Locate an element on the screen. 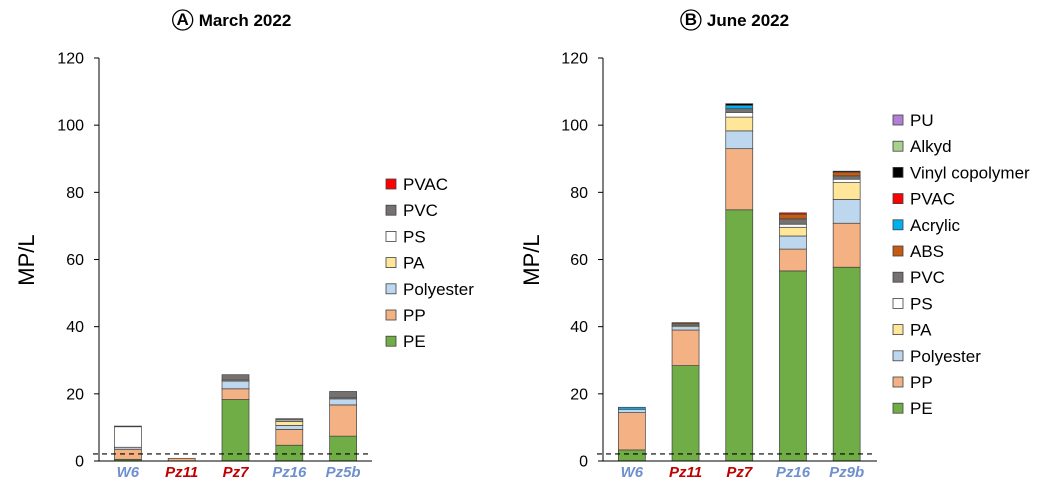  bar-segment-pz9b-polyester is located at coordinates (846, 211).